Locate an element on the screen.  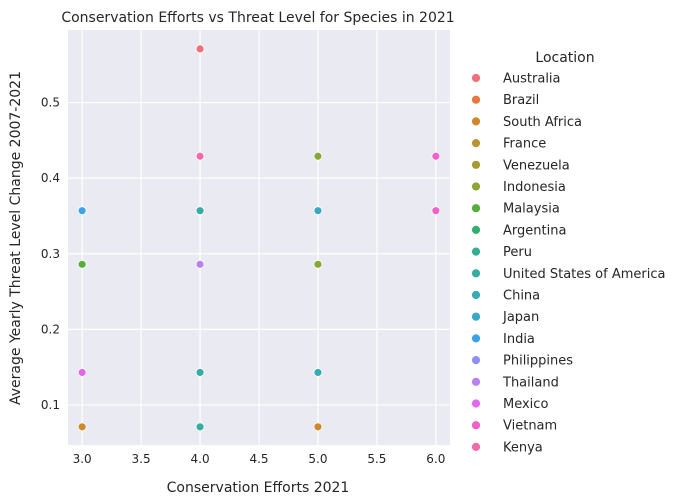
x-tick-label: 6.0 is located at coordinates (435, 459).